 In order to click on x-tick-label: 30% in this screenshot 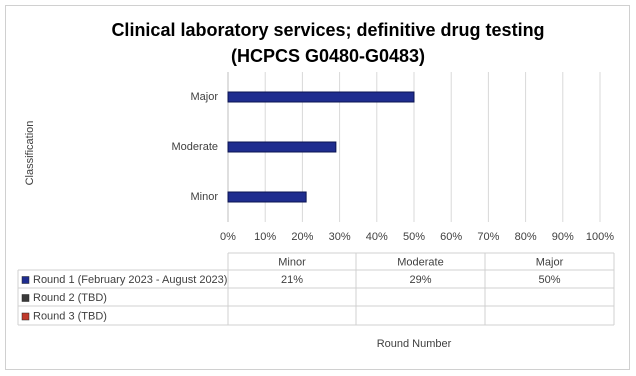, I will do `click(340, 237)`.